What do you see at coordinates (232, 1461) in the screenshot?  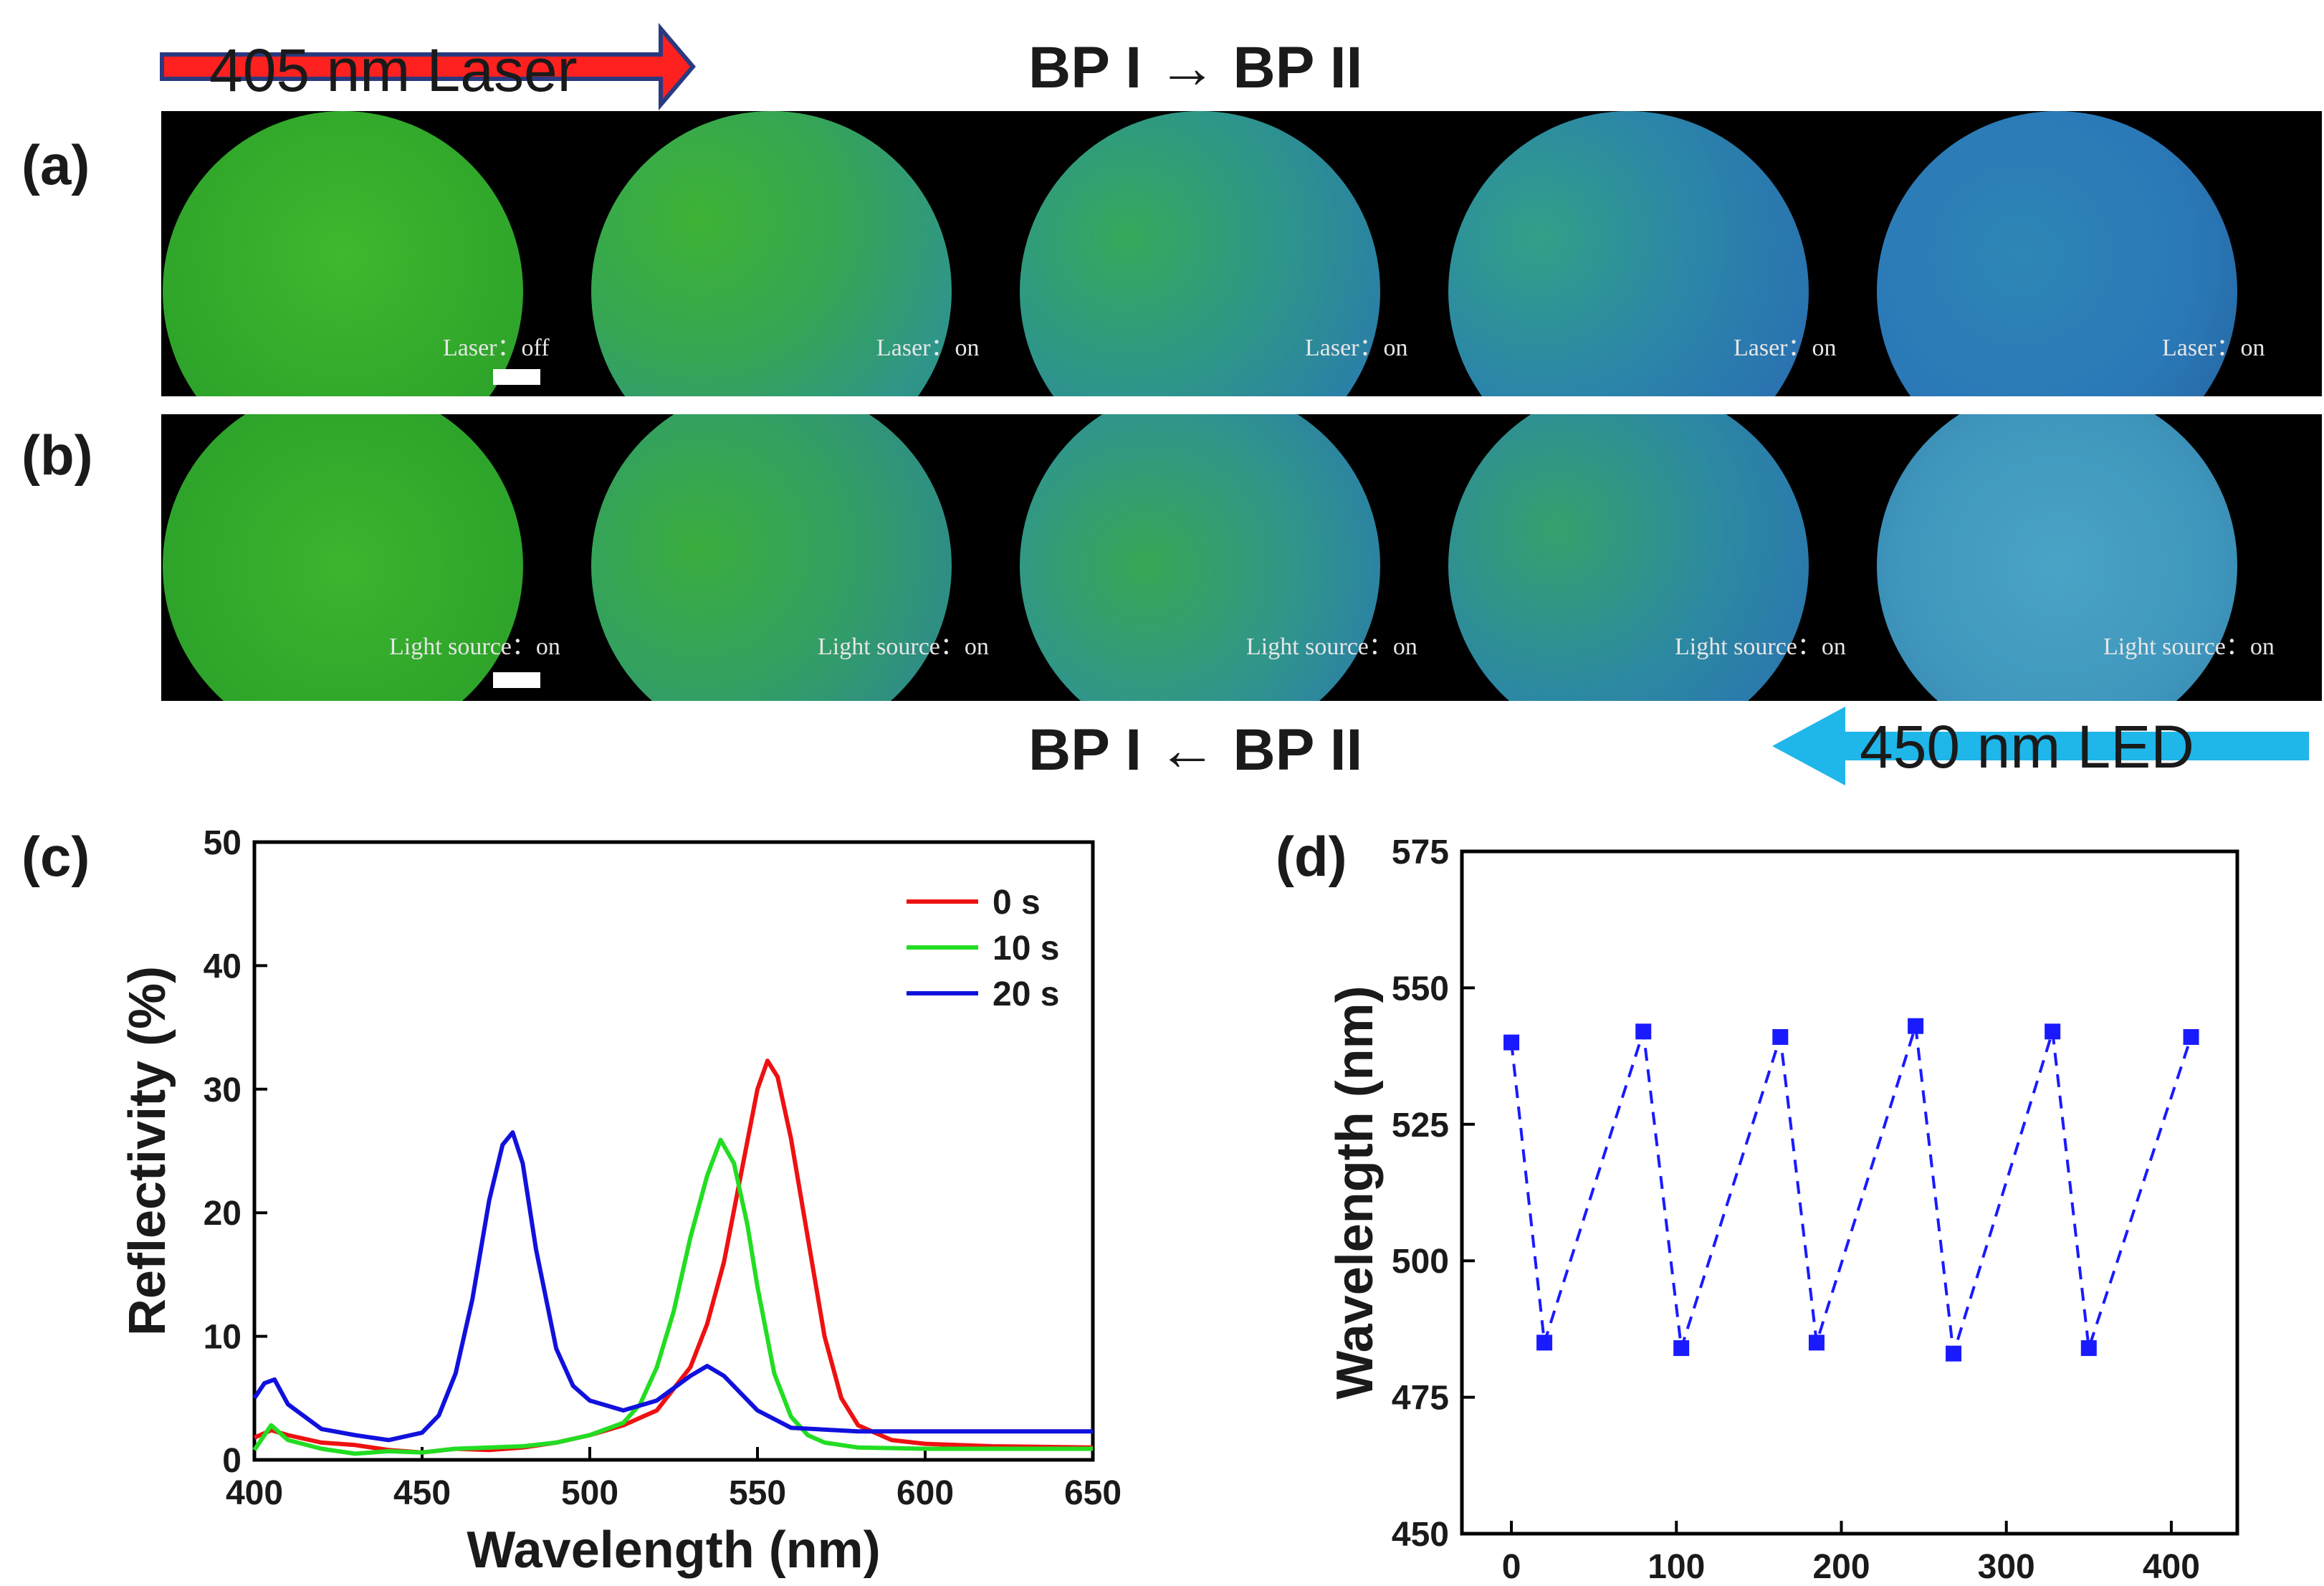 I see `y-tick-label: 0` at bounding box center [232, 1461].